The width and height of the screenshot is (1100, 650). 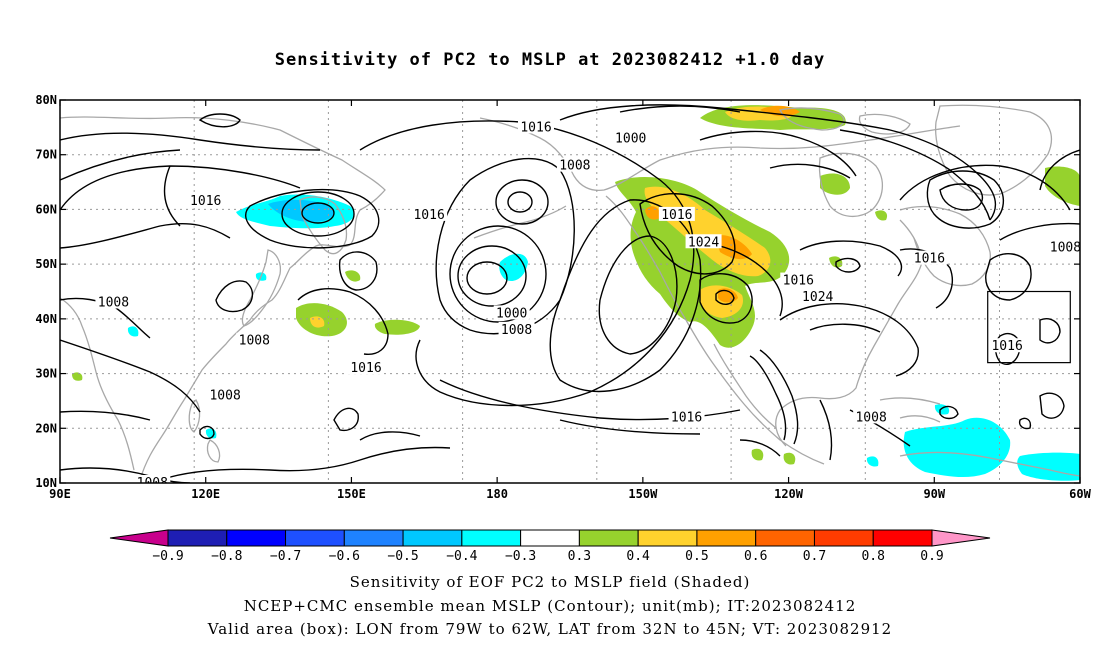 I want to click on colorbar-label: −0.6, so click(x=344, y=556).